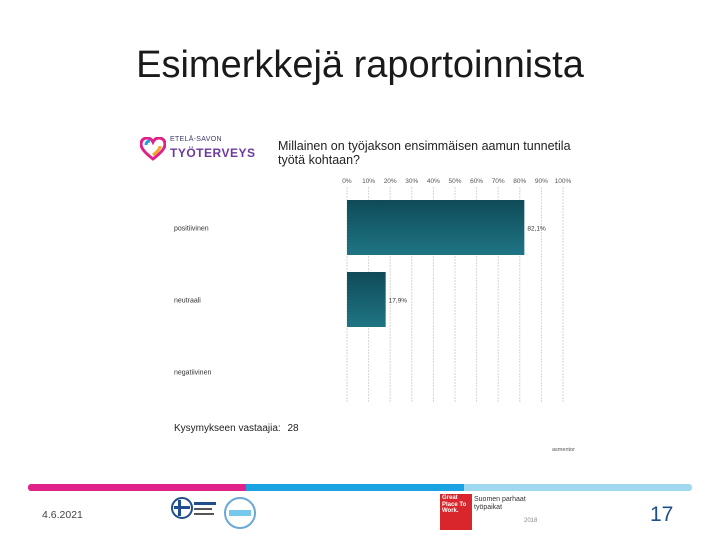 The width and height of the screenshot is (720, 540). What do you see at coordinates (213, 153) in the screenshot?
I see `logo-bottom-text: TYÖTERVEYS` at bounding box center [213, 153].